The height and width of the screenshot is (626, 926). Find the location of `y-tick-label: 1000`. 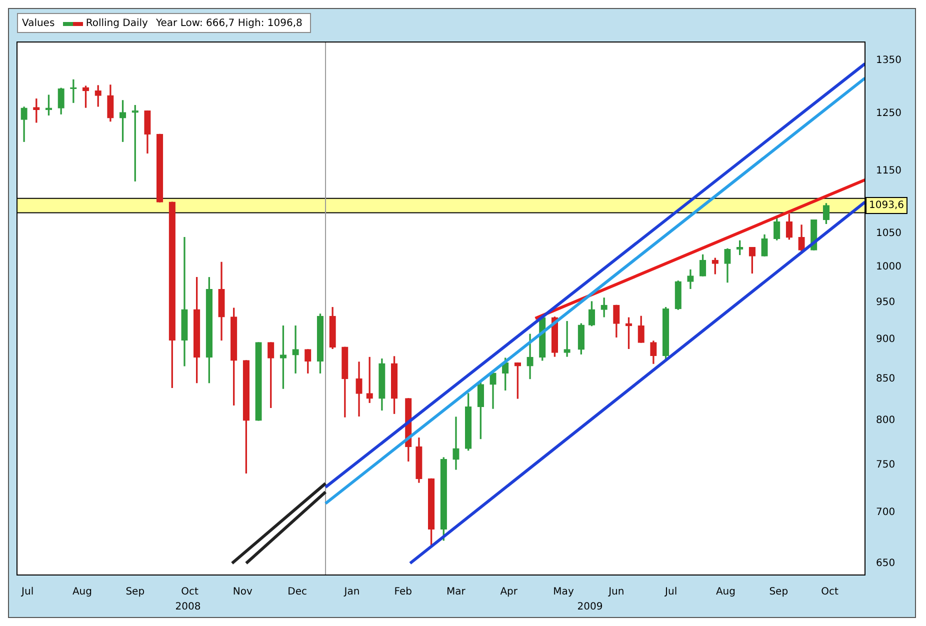

y-tick-label: 1000 is located at coordinates (889, 267).